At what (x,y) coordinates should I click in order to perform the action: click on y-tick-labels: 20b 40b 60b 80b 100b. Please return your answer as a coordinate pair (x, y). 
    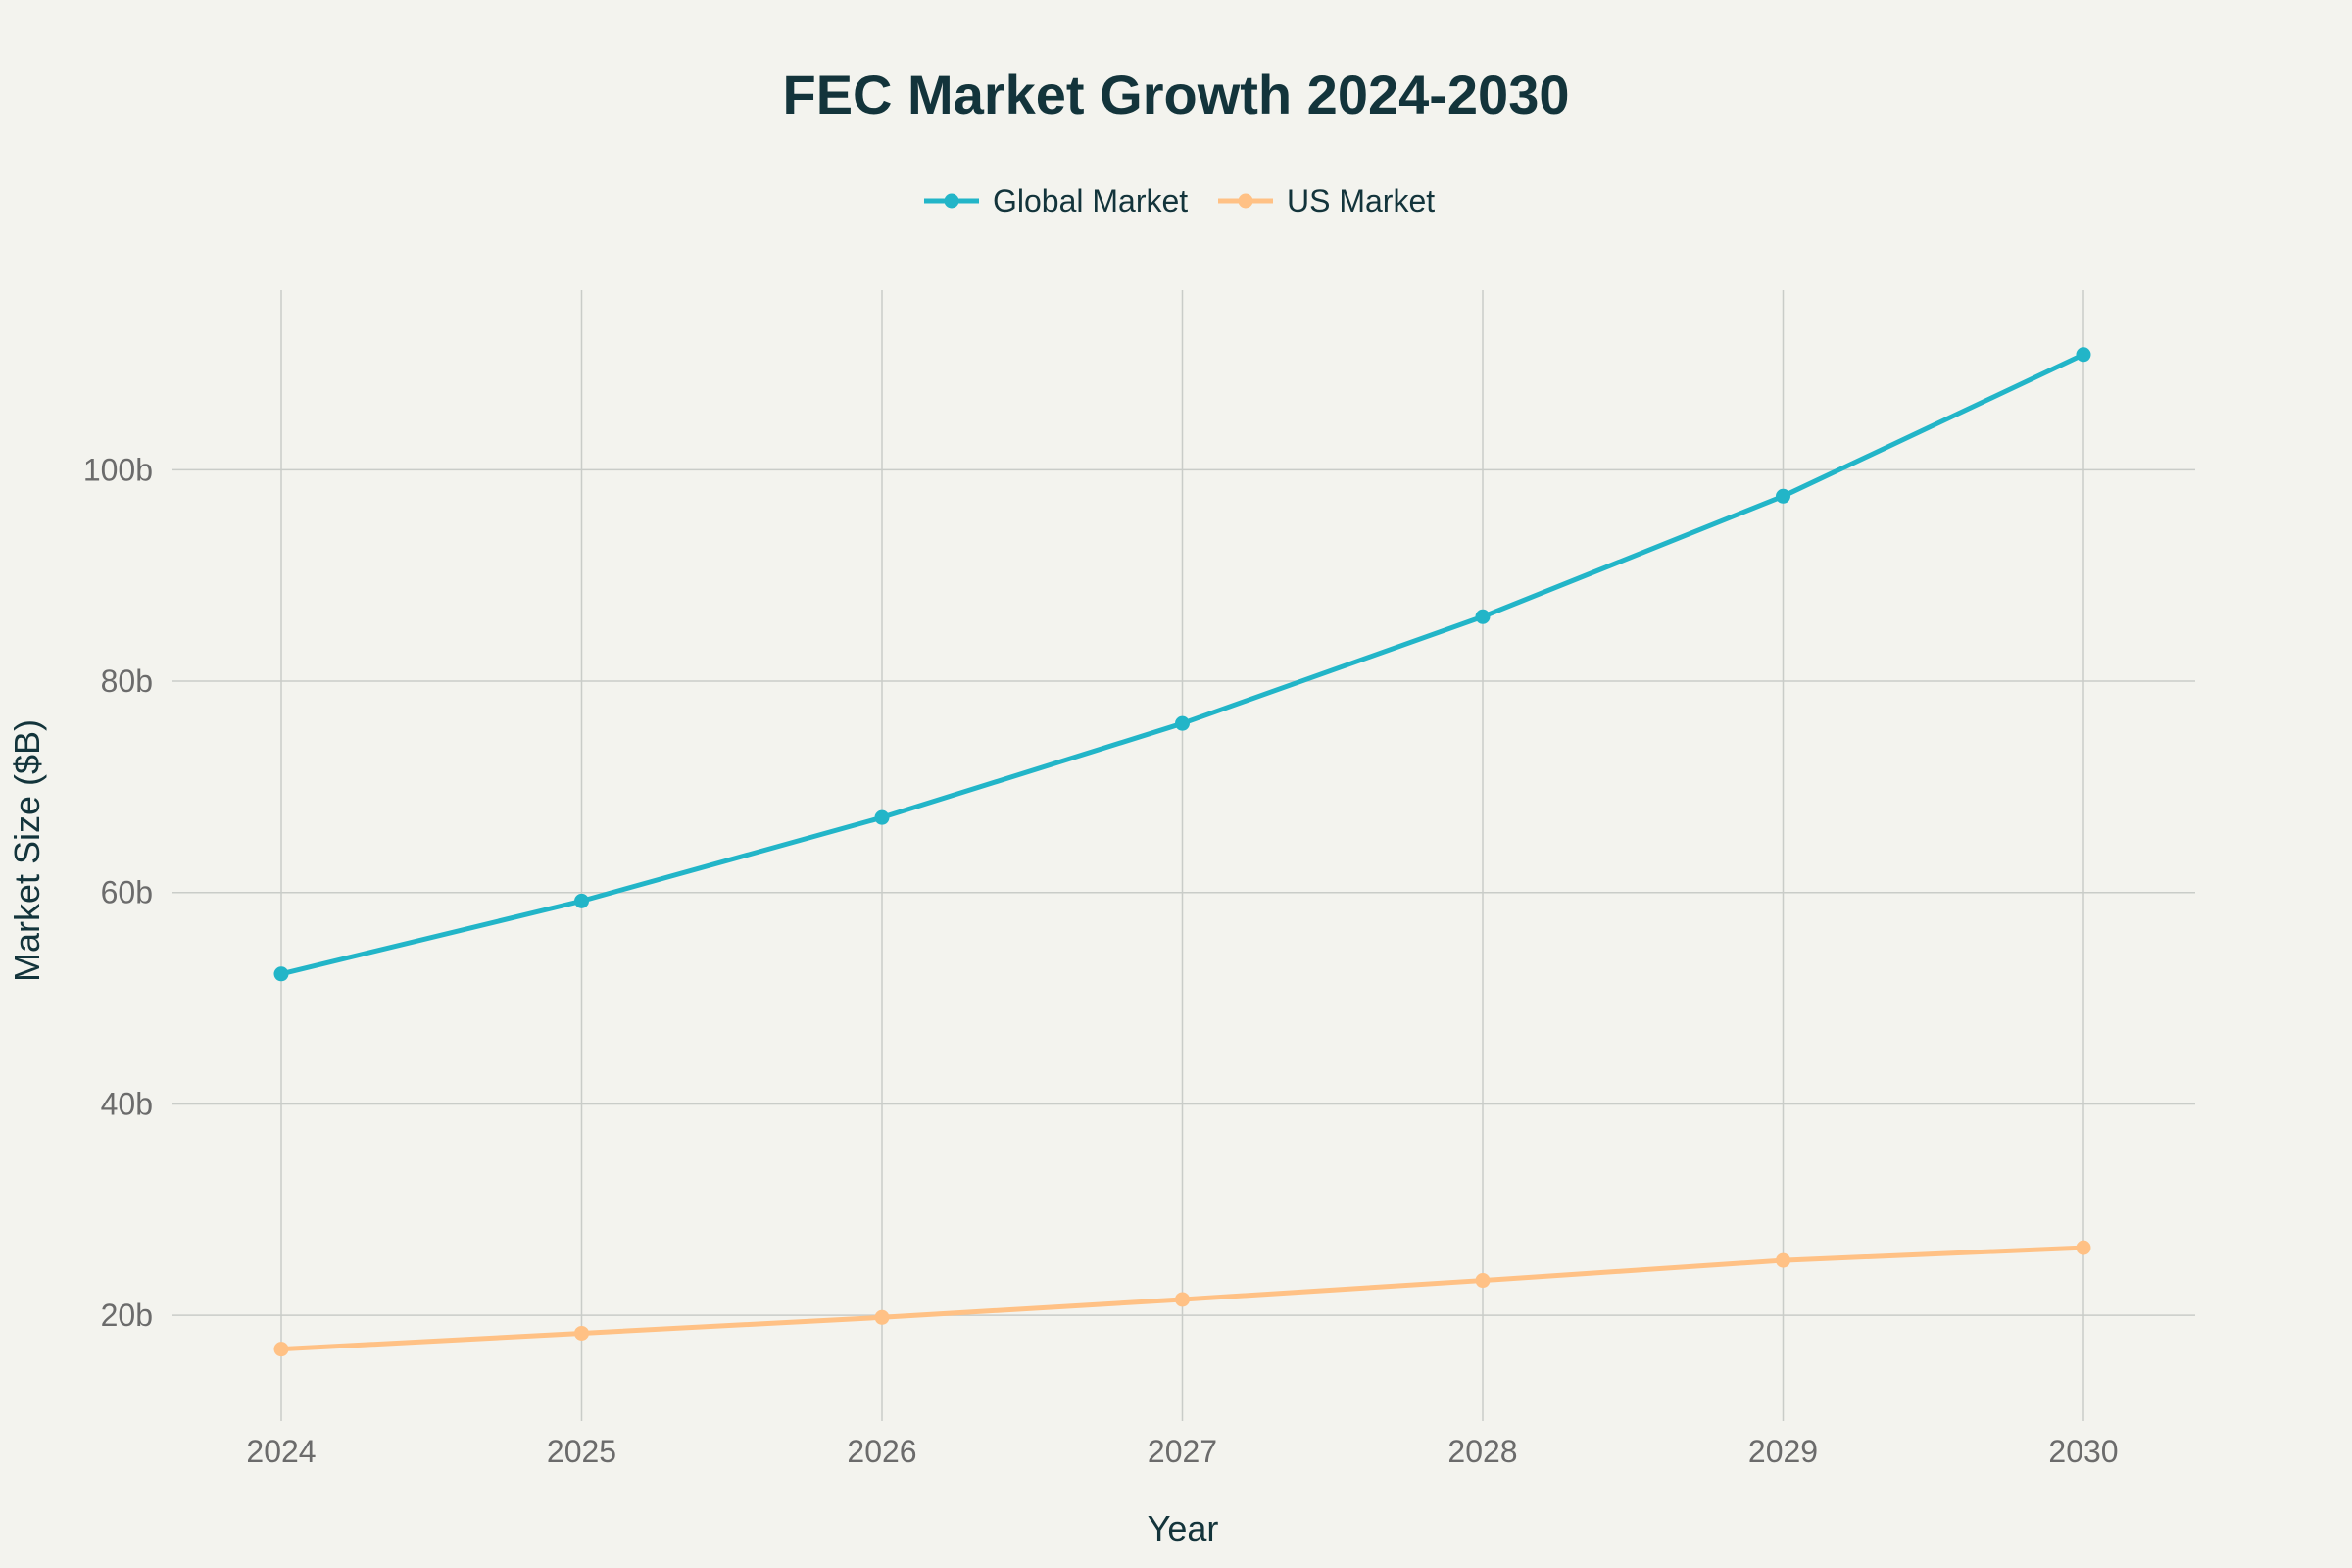
    Looking at the image, I should click on (118, 892).